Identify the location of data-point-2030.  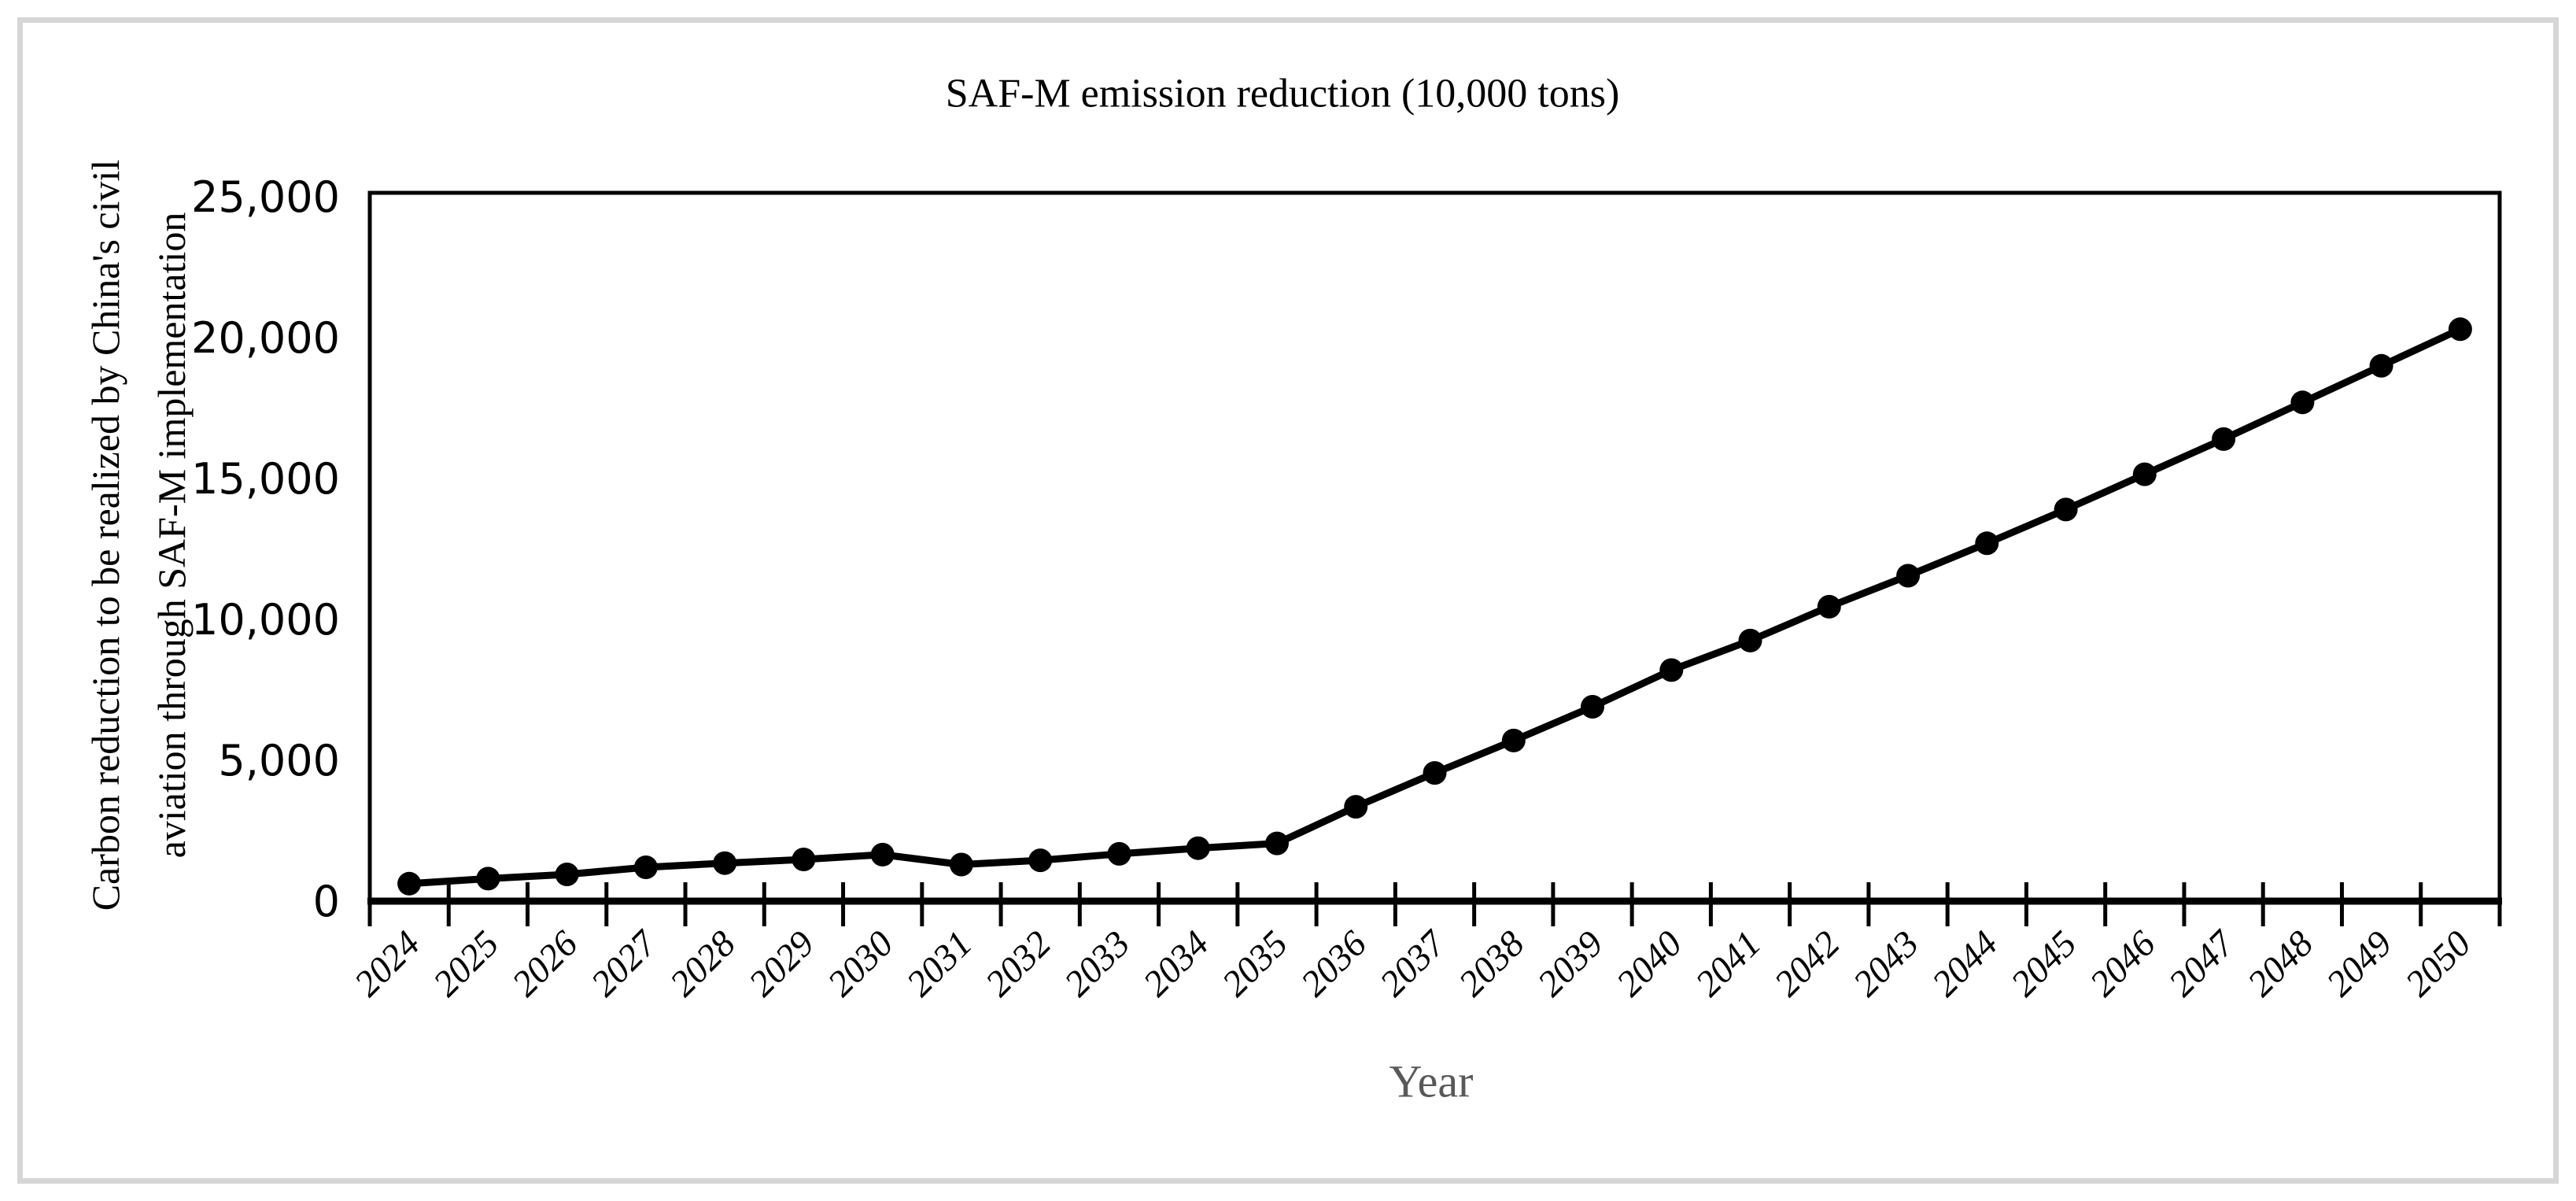
(882, 854).